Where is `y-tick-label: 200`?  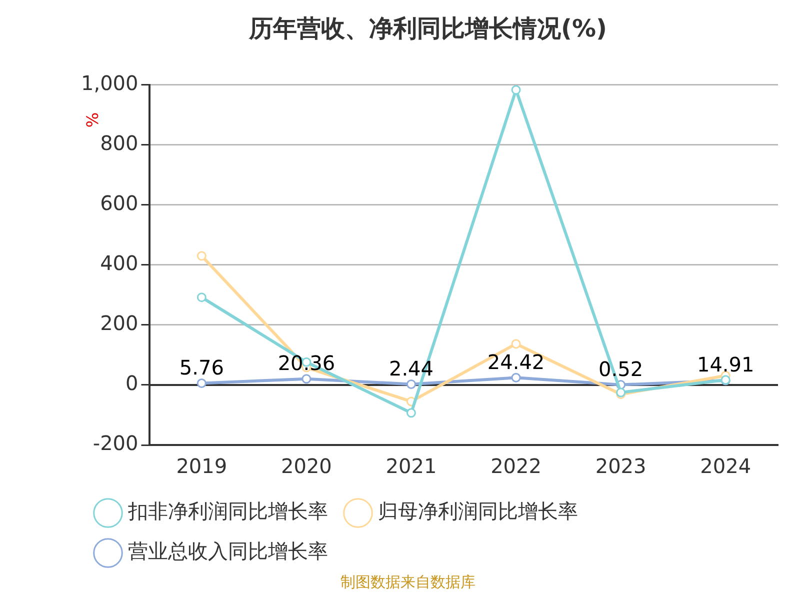 y-tick-label: 200 is located at coordinates (119, 323).